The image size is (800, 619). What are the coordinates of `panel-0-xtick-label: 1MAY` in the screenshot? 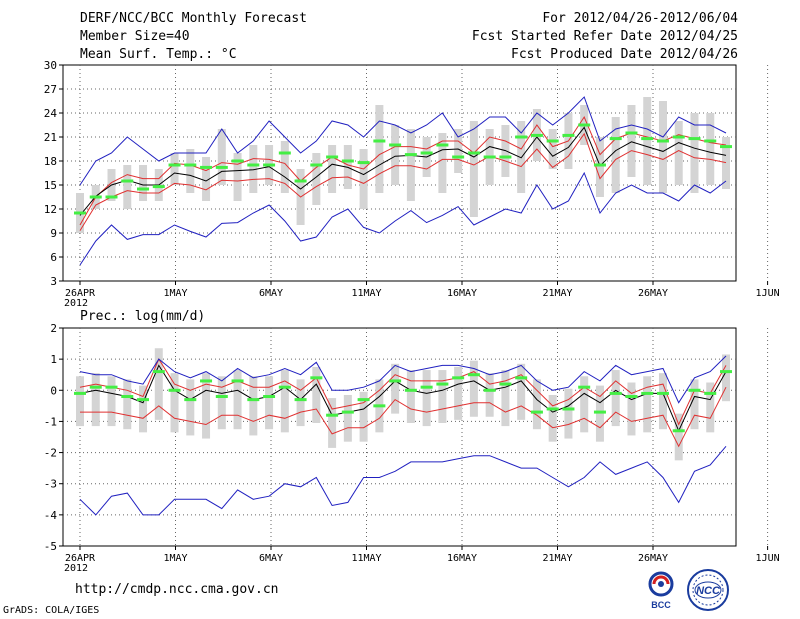 It's located at (175, 293).